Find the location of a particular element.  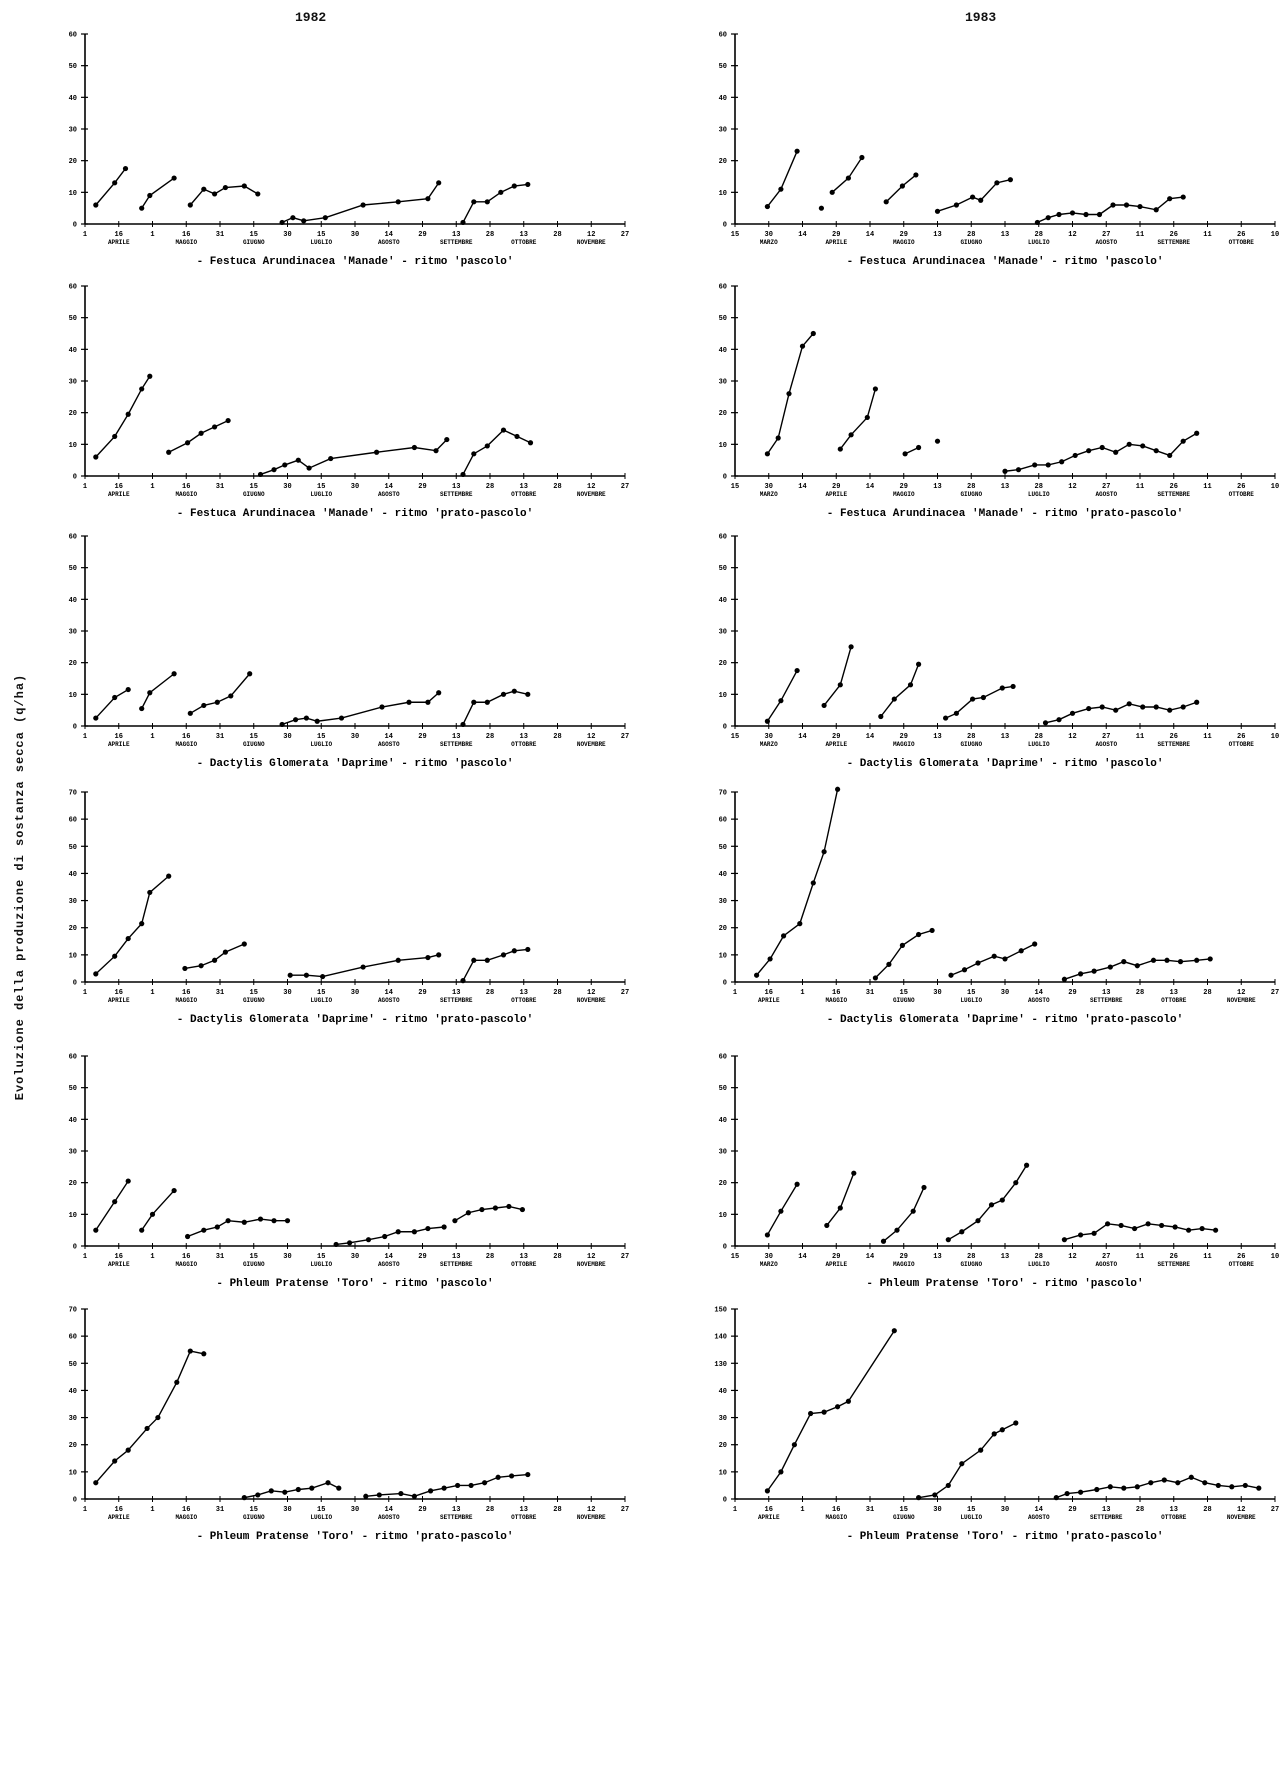

x-tick-label: 15 is located at coordinates (735, 737).